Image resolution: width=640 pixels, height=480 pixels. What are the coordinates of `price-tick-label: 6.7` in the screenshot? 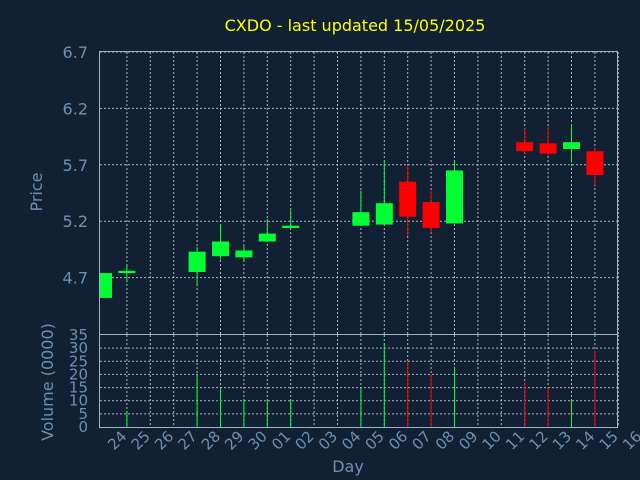 It's located at (75, 52).